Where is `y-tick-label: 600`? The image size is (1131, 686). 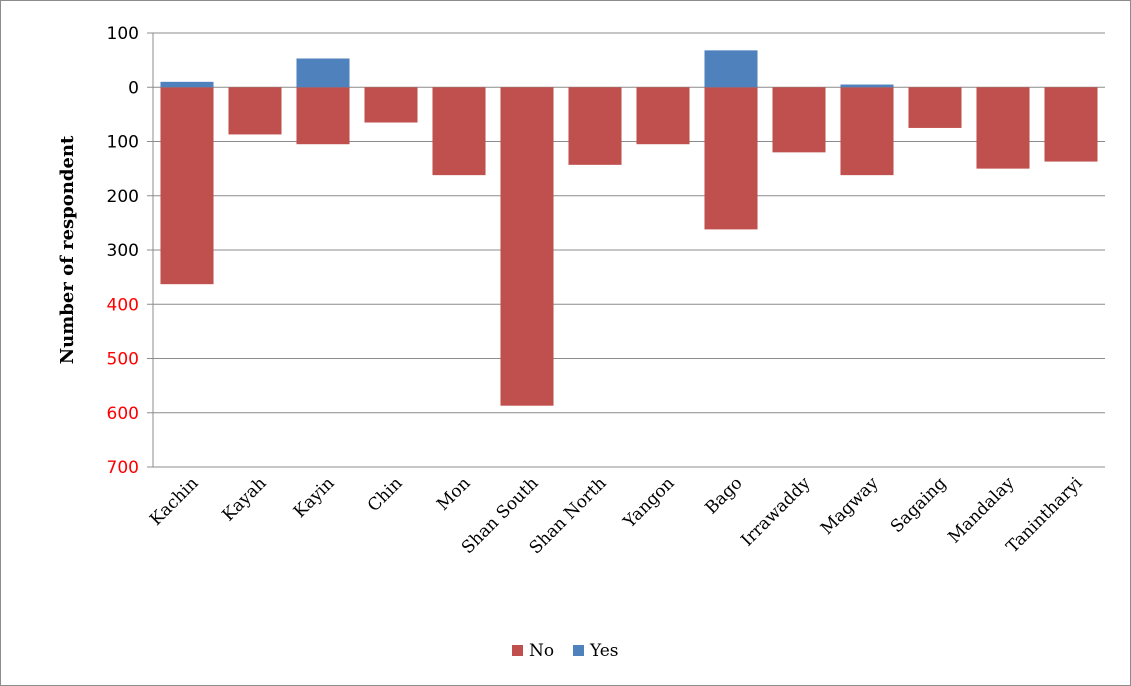 y-tick-label: 600 is located at coordinates (123, 414).